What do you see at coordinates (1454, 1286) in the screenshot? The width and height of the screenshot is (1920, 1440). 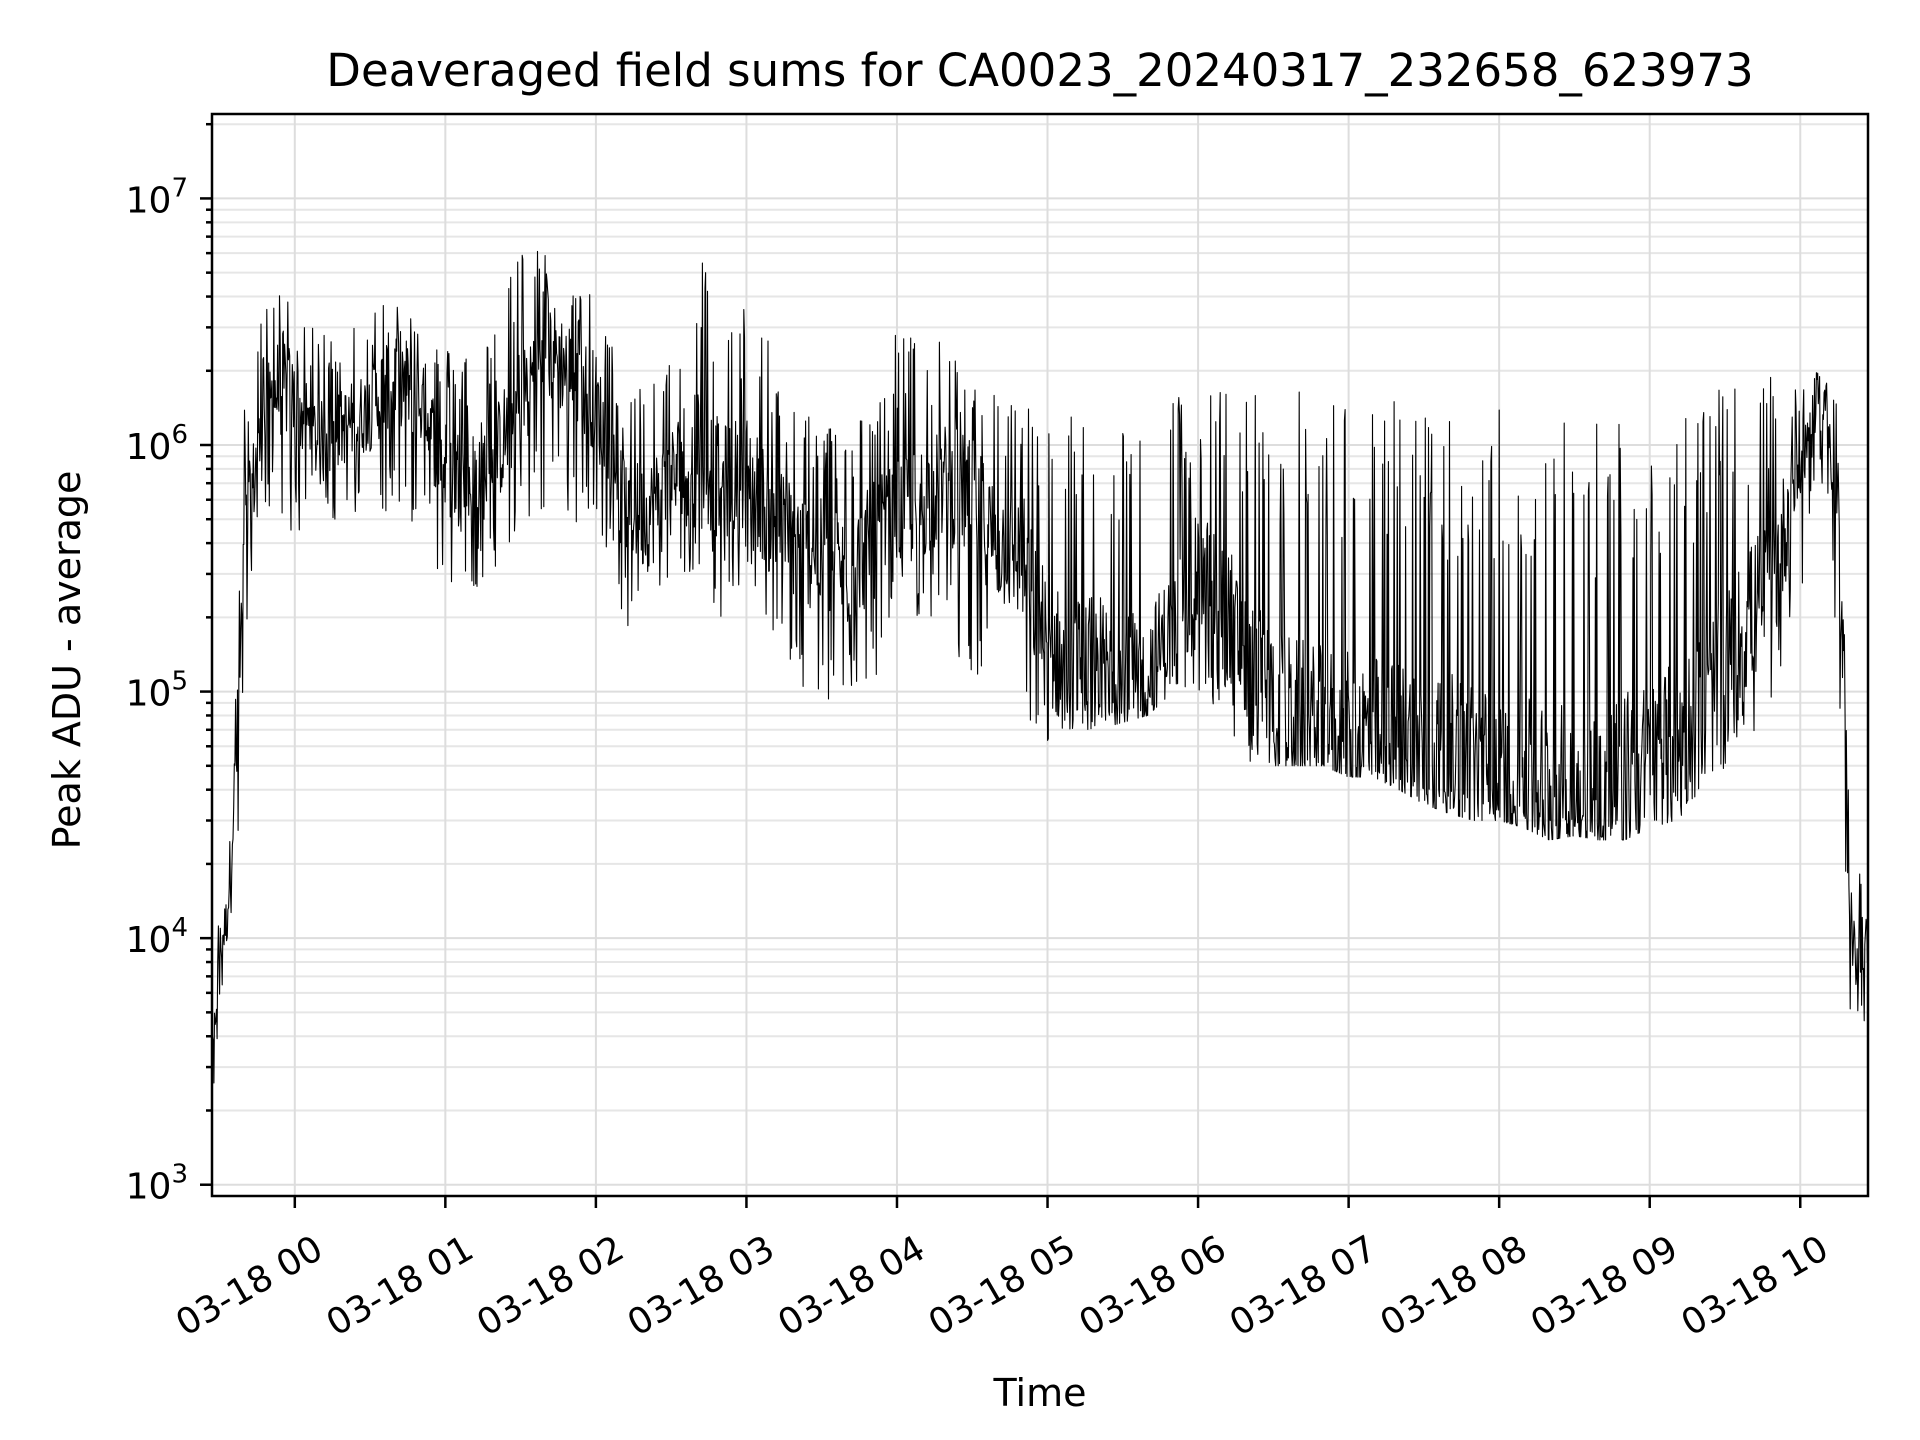 I see `x-tick-label: 03-18 08` at bounding box center [1454, 1286].